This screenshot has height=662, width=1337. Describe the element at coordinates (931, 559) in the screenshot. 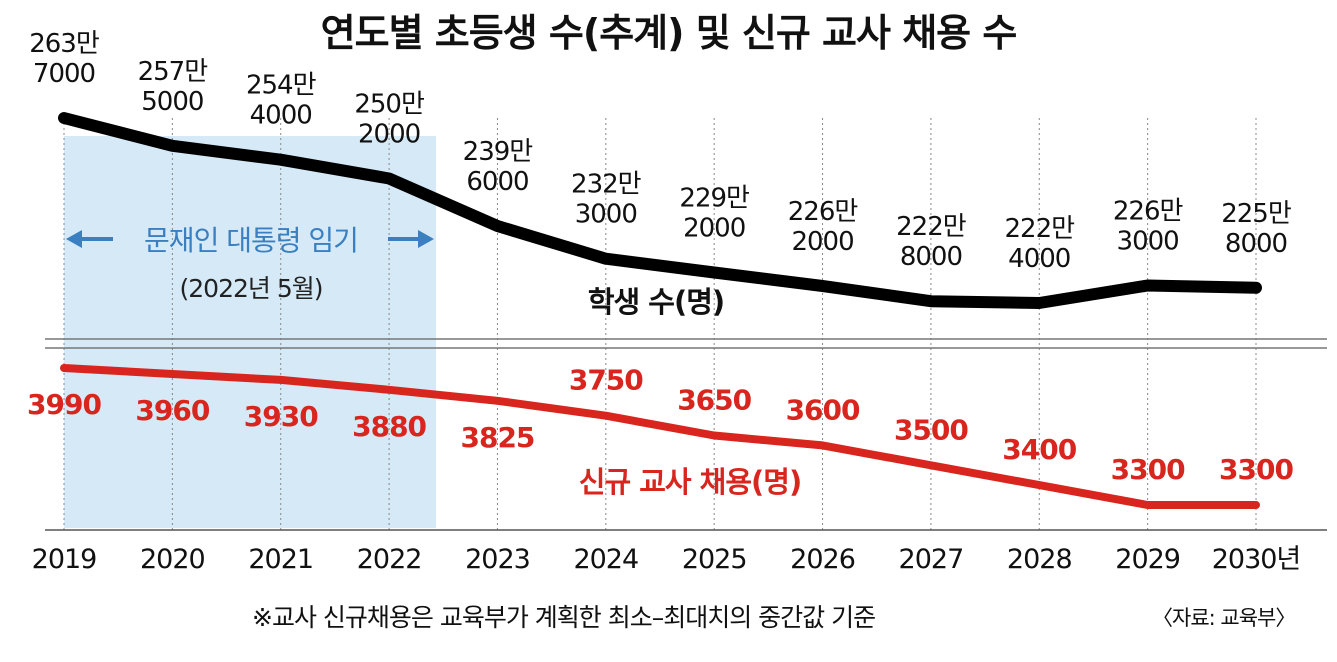

I see `x-tick-label-2027: 2027` at that location.